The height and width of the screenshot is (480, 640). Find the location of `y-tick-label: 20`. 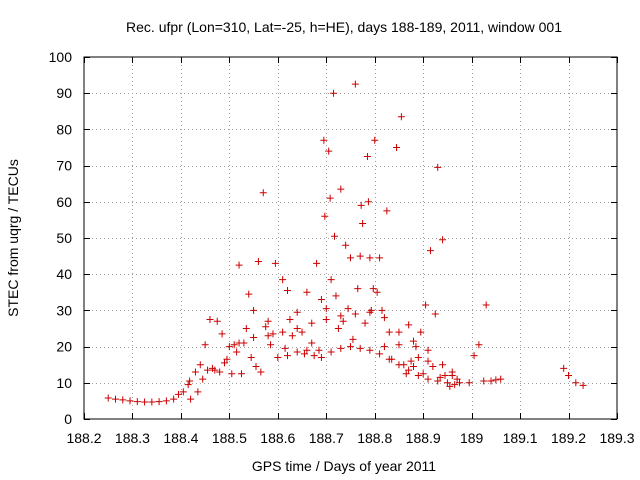

y-tick-label: 20 is located at coordinates (64, 347).